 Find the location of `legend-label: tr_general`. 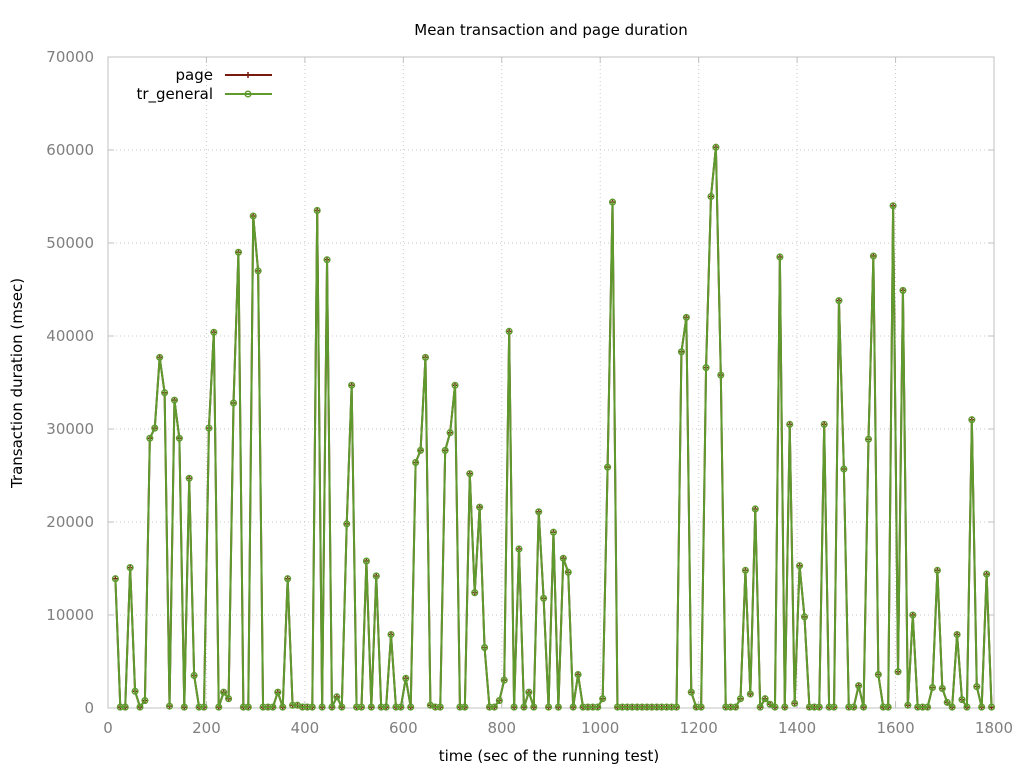

legend-label: tr_general is located at coordinates (174, 94).